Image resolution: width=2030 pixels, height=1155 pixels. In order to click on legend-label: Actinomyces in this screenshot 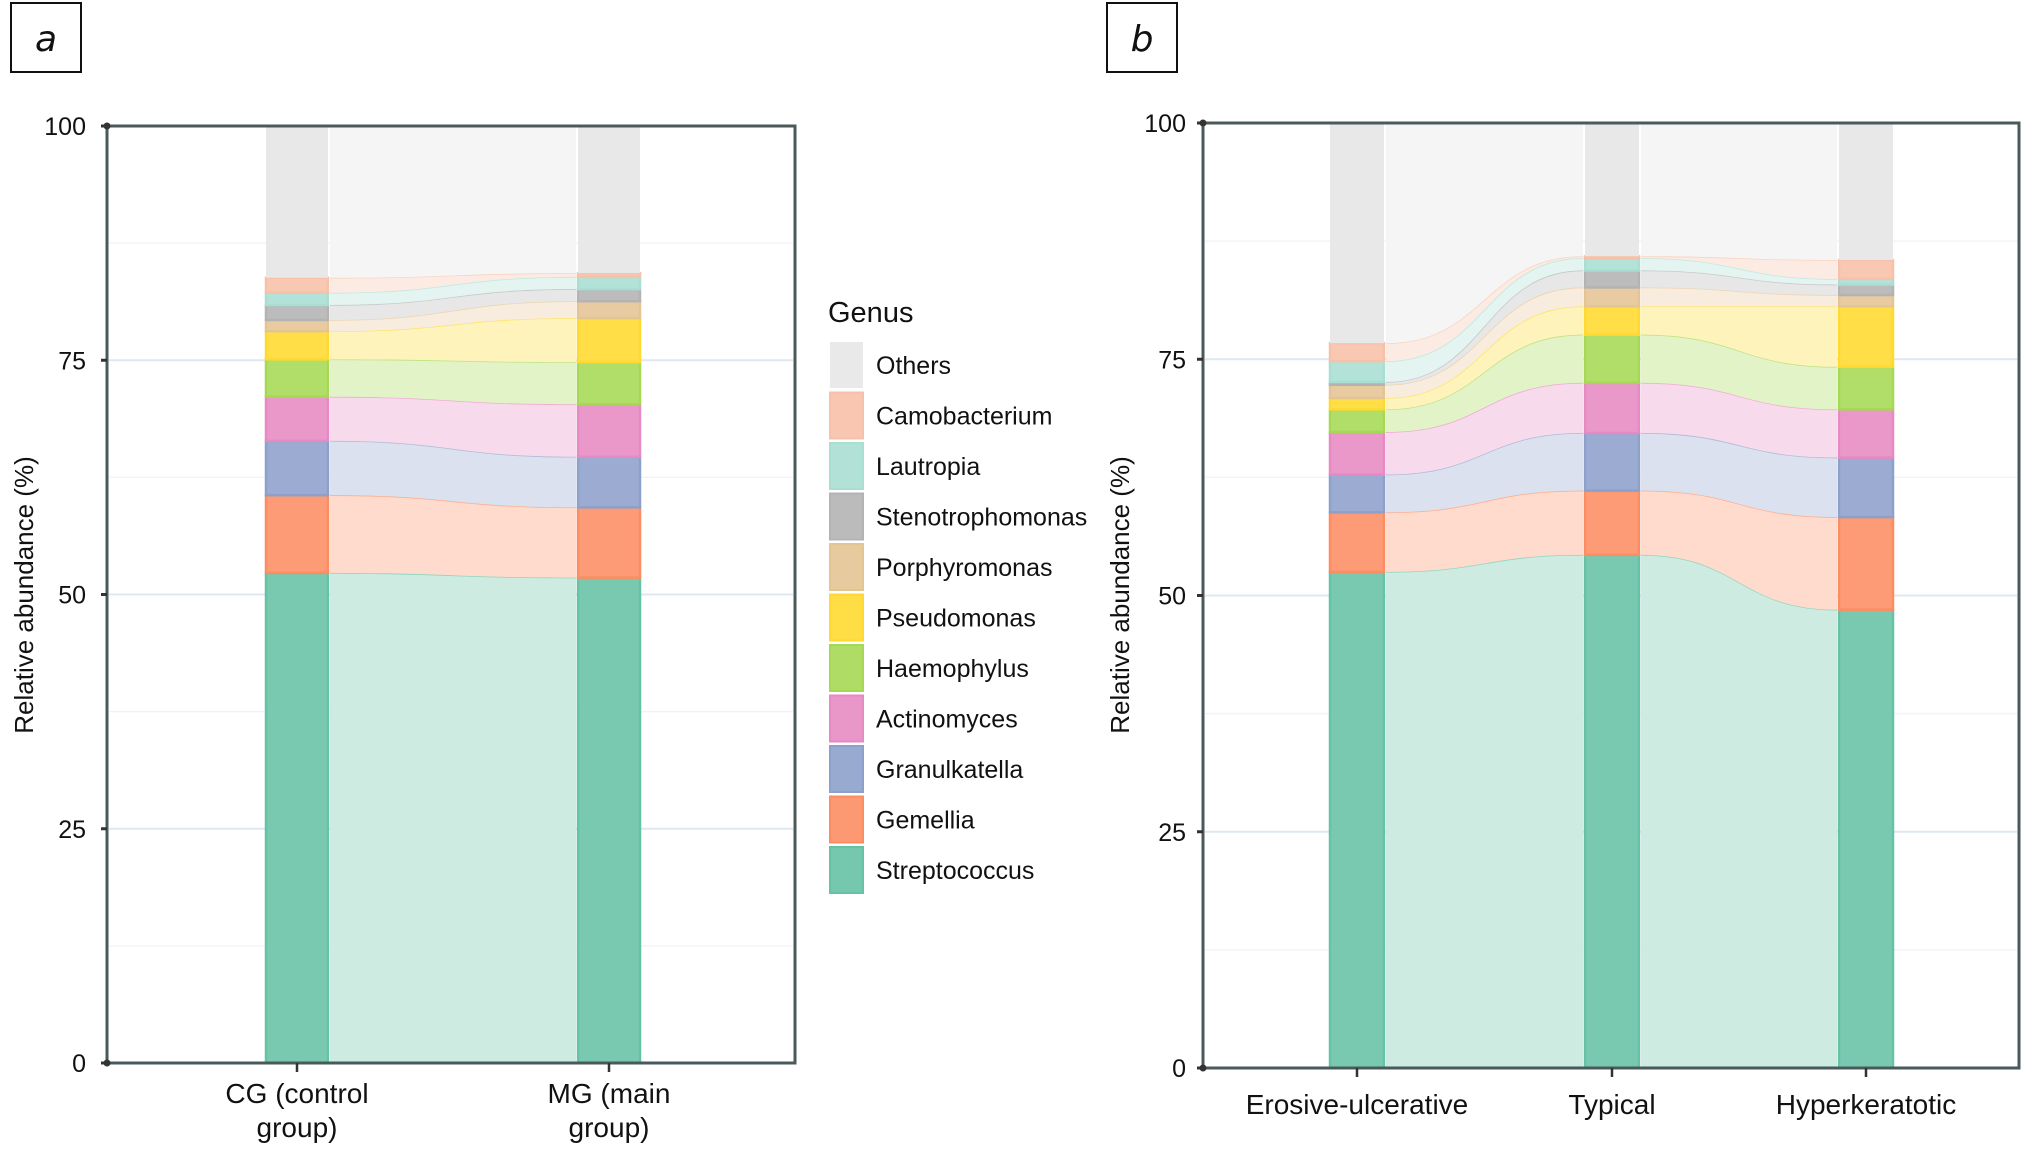, I will do `click(947, 720)`.